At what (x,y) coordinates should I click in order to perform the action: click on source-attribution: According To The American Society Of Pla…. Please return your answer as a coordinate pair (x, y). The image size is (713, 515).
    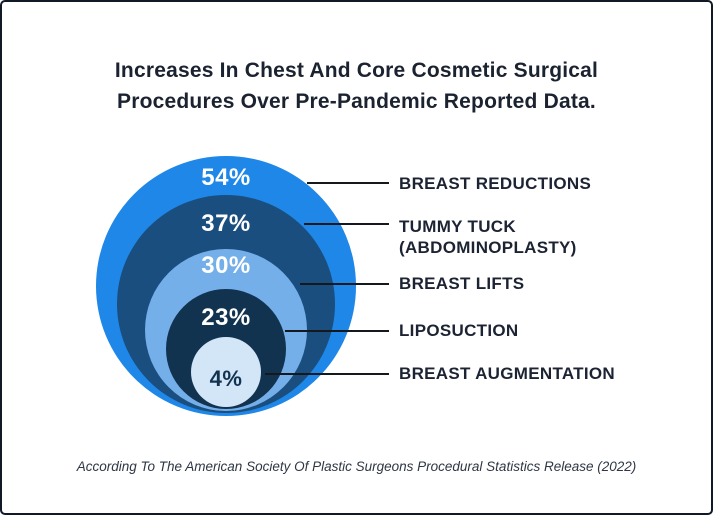
    Looking at the image, I should click on (356, 466).